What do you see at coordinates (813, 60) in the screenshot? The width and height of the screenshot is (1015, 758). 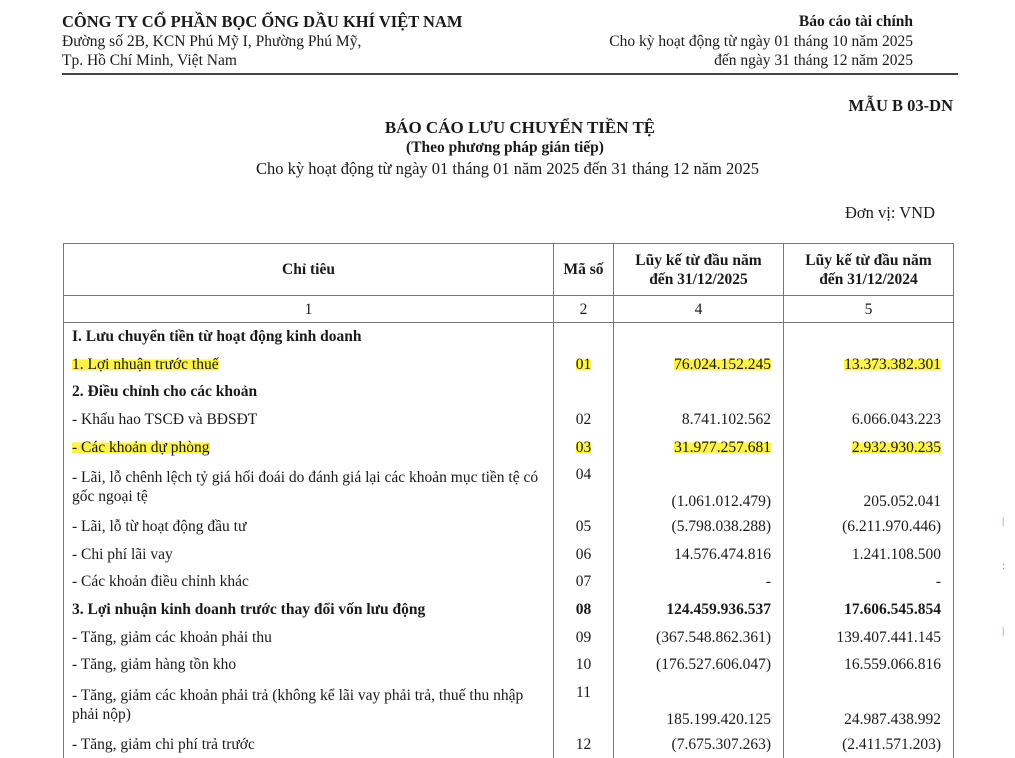 I see `report-period-line2: đến ngày 31 tháng 12 năm 2025` at bounding box center [813, 60].